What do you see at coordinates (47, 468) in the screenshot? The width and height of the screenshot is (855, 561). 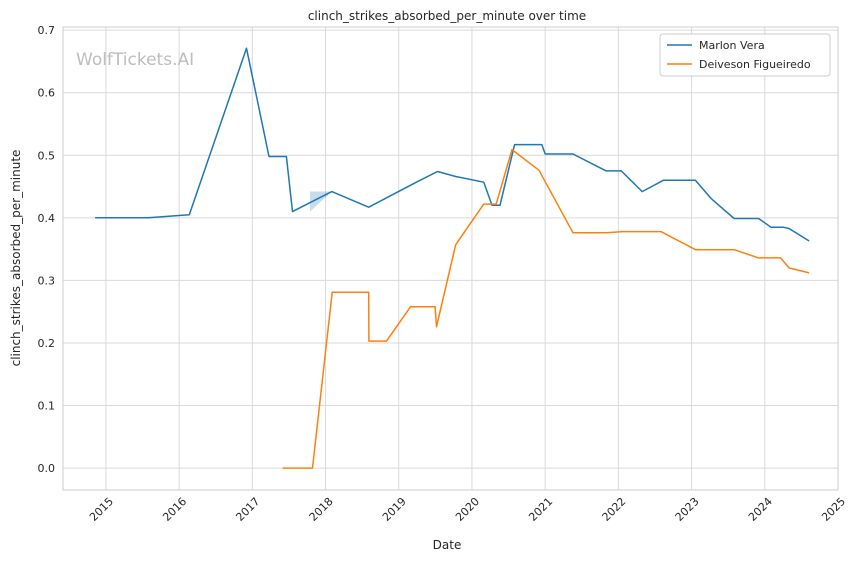 I see `y-tick-label: 0.0` at bounding box center [47, 468].